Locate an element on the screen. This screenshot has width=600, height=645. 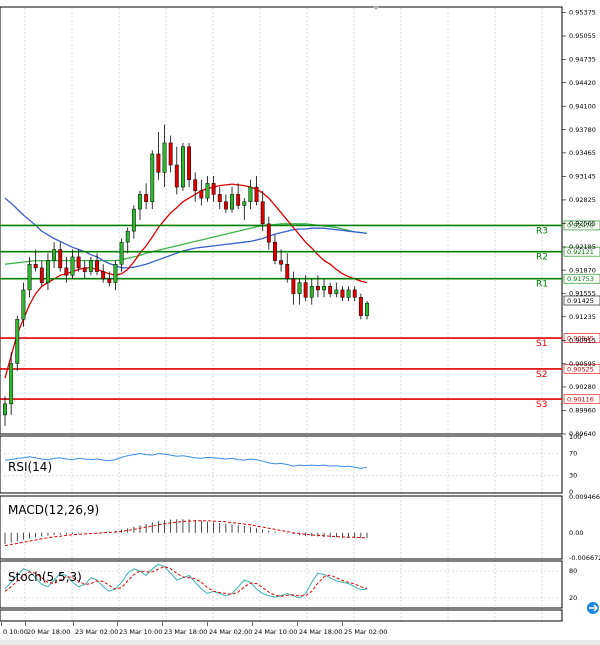
price-tick-label: 0.89960 is located at coordinates (582, 411).